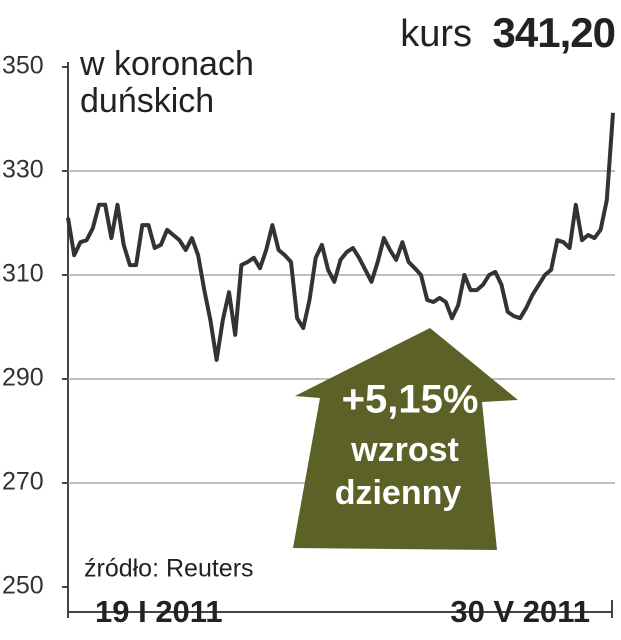 This screenshot has width=621, height=640. What do you see at coordinates (398, 493) in the screenshot?
I see `annotation-text: dzienny` at bounding box center [398, 493].